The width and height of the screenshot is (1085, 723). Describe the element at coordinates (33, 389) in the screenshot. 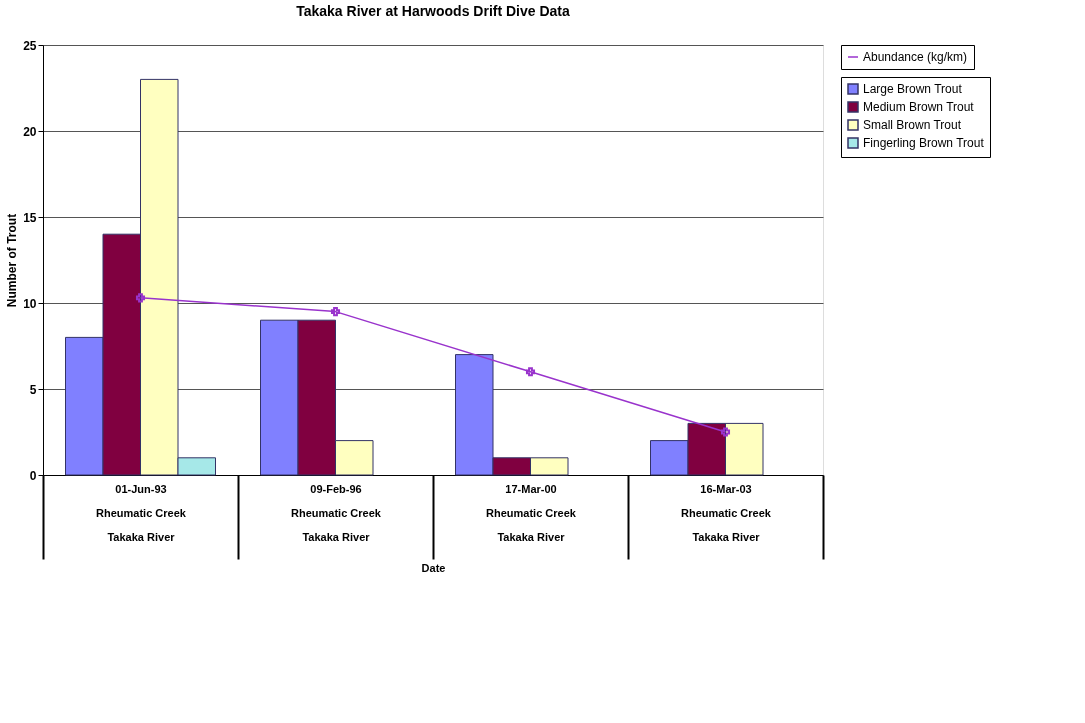

I see `y-tick-label: 5` at that location.